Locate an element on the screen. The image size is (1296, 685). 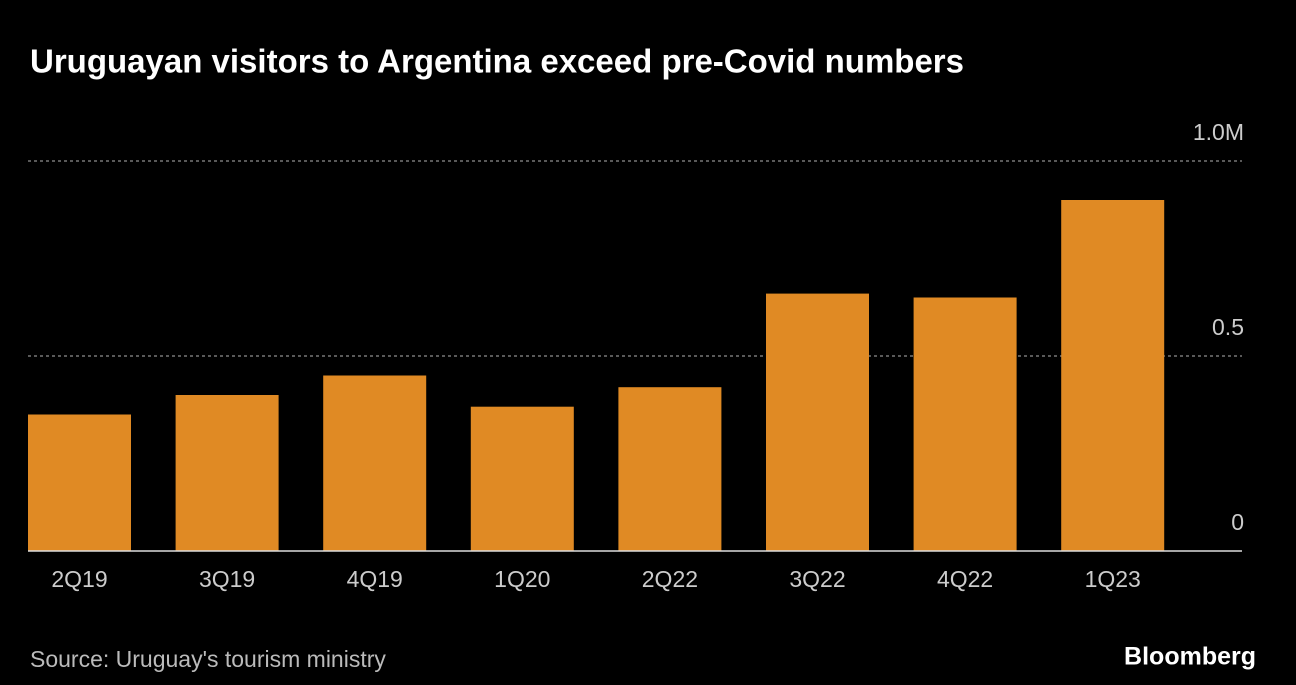
y-tick-label: 0 is located at coordinates (1237, 522).